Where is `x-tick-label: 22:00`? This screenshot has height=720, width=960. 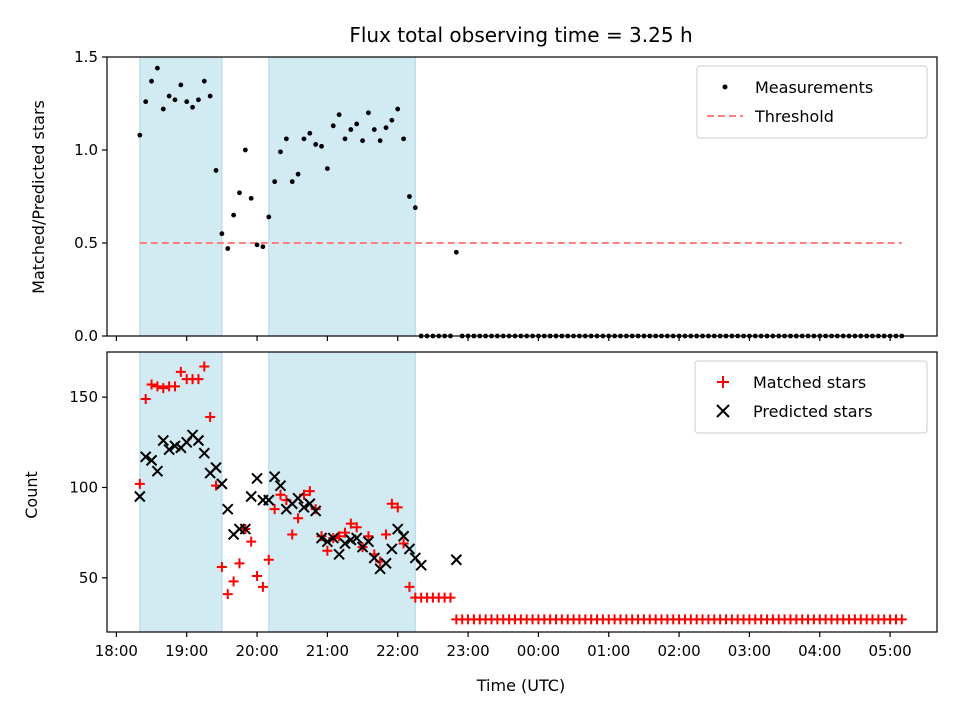
x-tick-label: 22:00 is located at coordinates (397, 651).